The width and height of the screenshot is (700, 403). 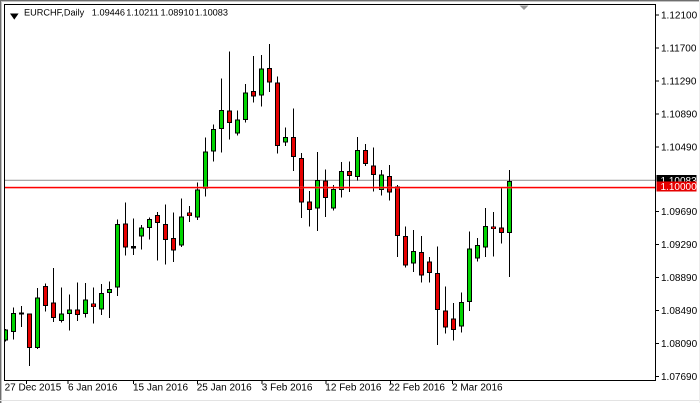 I want to click on svg-text: 1.10890, so click(x=679, y=115).